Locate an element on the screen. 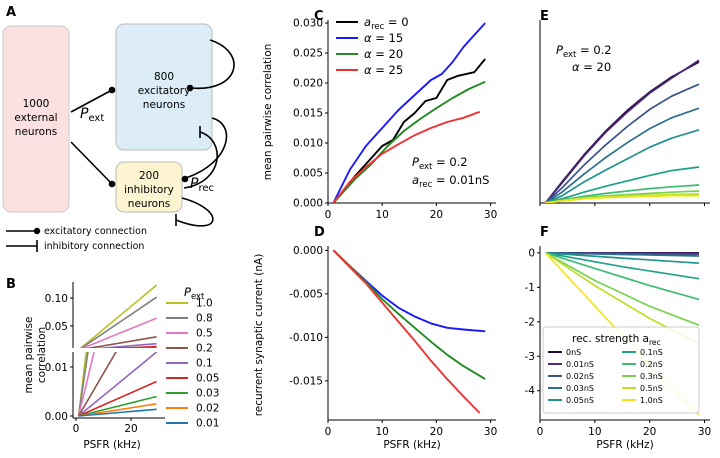  panel-label-e: E is located at coordinates (544, 16).